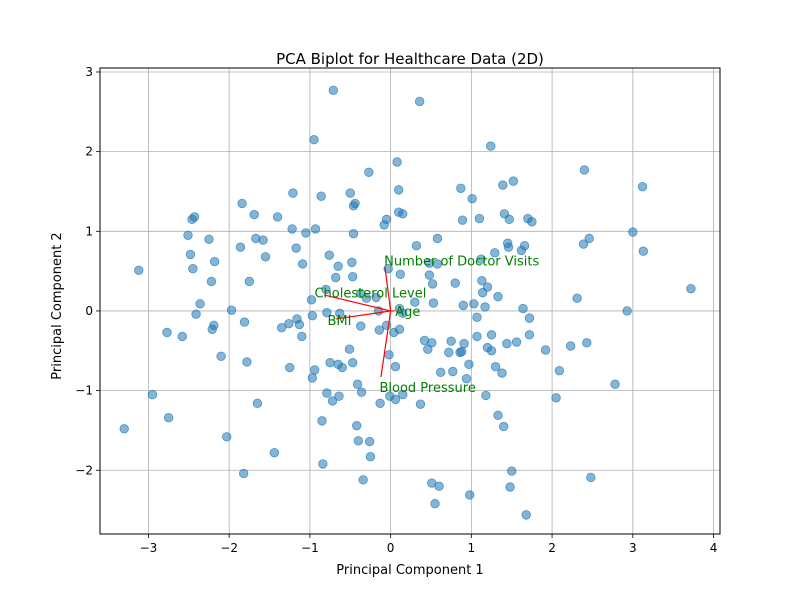 The image size is (800, 600). Describe the element at coordinates (89, 231) in the screenshot. I see `y-tick-label: 1` at that location.